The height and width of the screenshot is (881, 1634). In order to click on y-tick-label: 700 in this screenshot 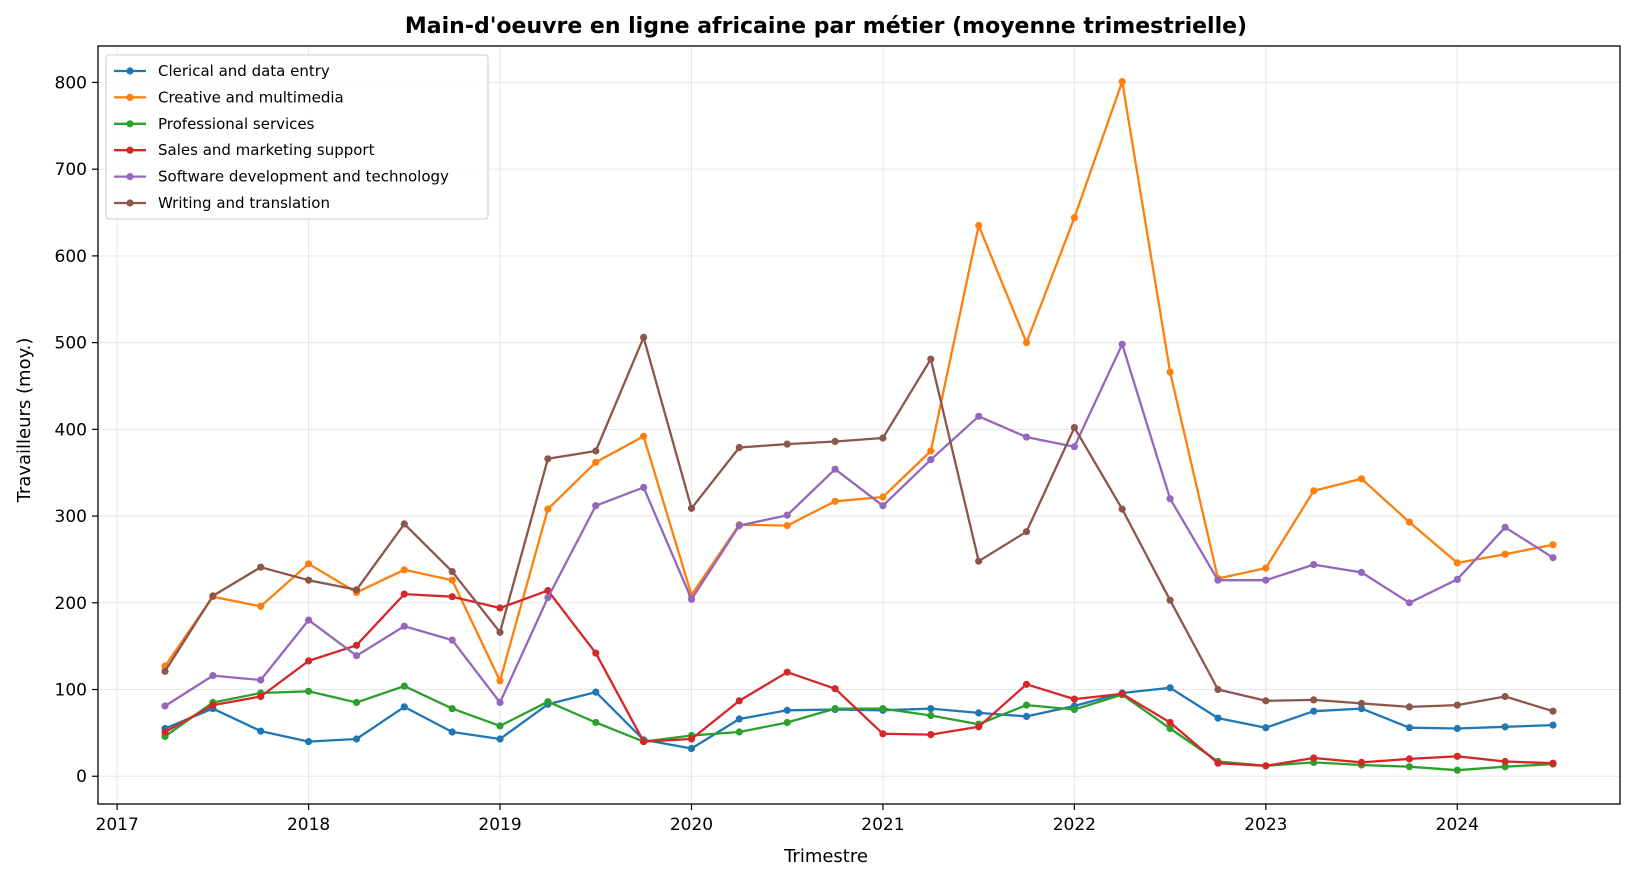, I will do `click(71, 170)`.